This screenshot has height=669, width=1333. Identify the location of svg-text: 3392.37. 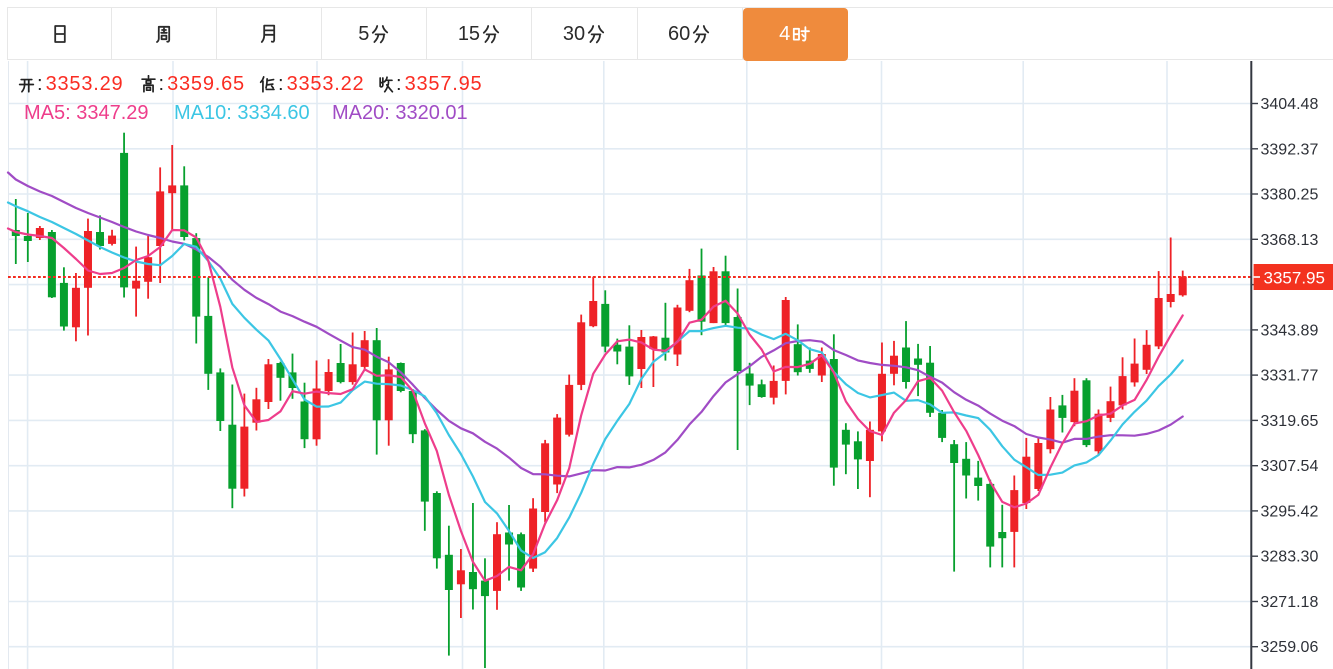
(1290, 149).